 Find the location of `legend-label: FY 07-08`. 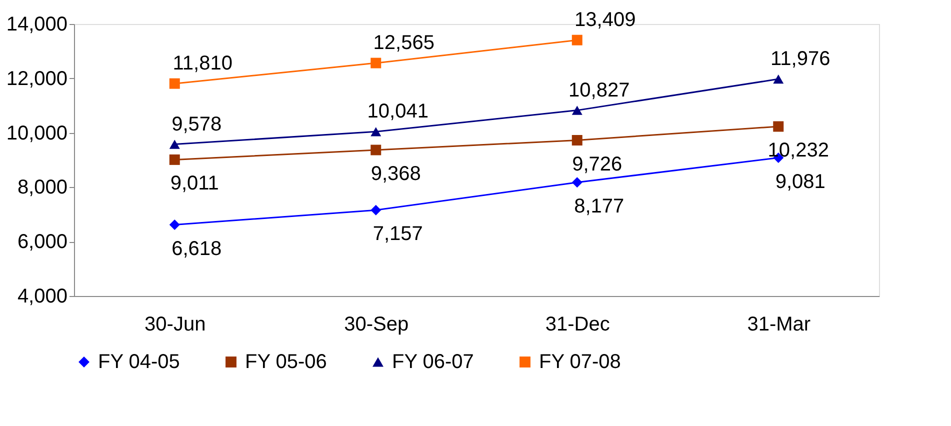

legend-label: FY 07-08 is located at coordinates (580, 362).